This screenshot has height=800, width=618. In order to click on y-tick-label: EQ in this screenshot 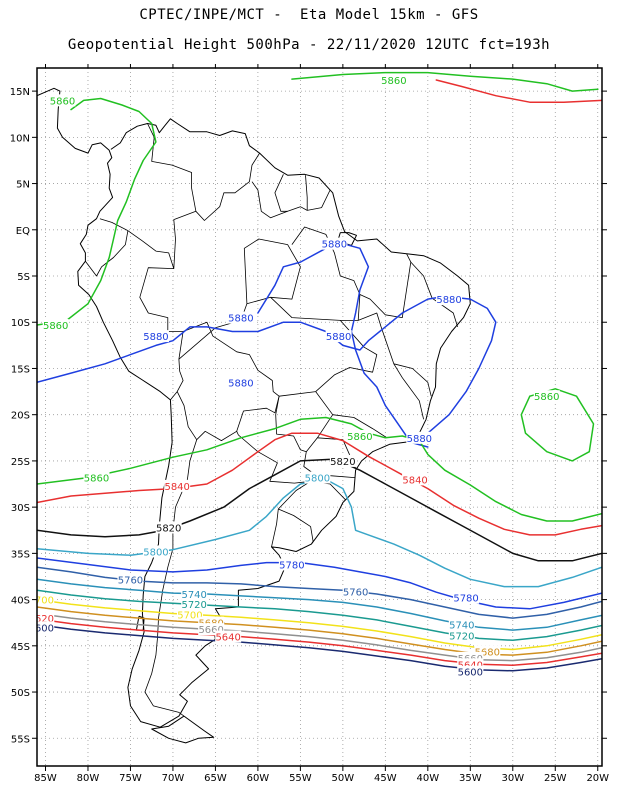, I will do `click(23, 231)`.